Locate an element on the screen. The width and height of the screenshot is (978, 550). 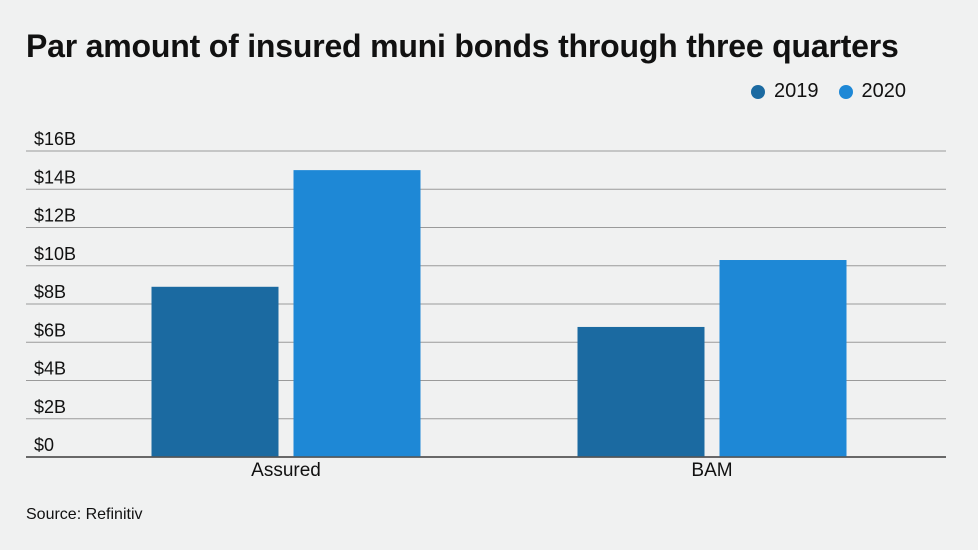
y-tick-label: $8B is located at coordinates (50, 292).